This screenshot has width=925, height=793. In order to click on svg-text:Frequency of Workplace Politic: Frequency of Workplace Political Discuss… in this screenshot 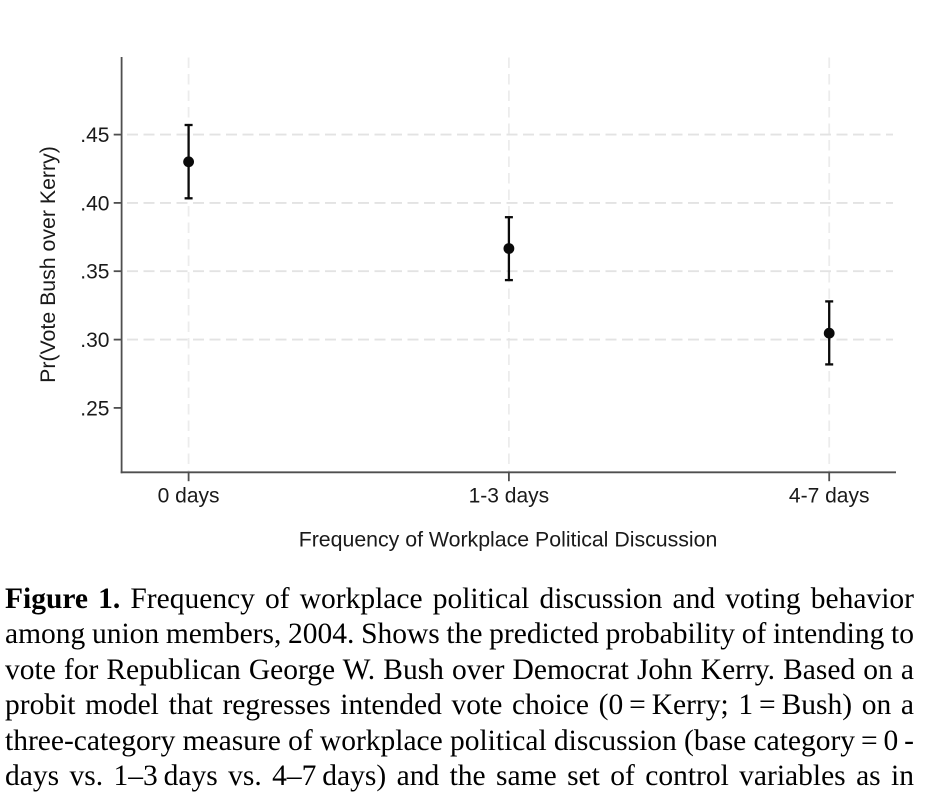, I will do `click(508, 539)`.